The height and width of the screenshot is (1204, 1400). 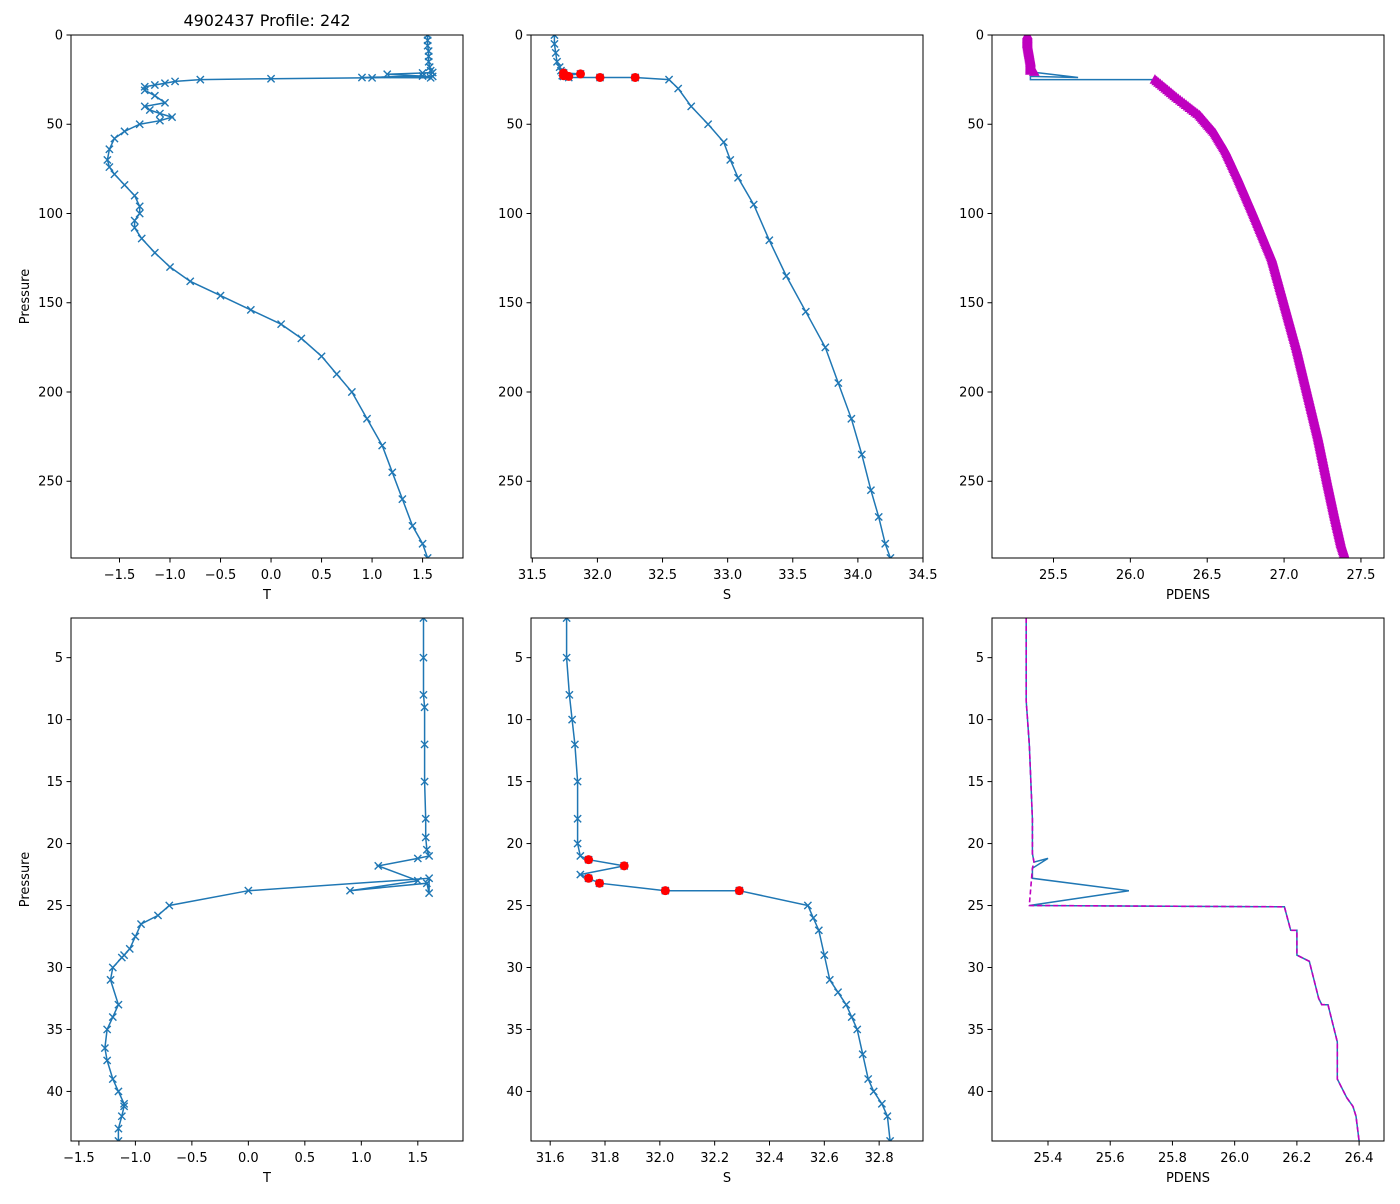 What do you see at coordinates (248, 1158) in the screenshot?
I see `zoom-temperature-x-tick-label: 0.0` at bounding box center [248, 1158].